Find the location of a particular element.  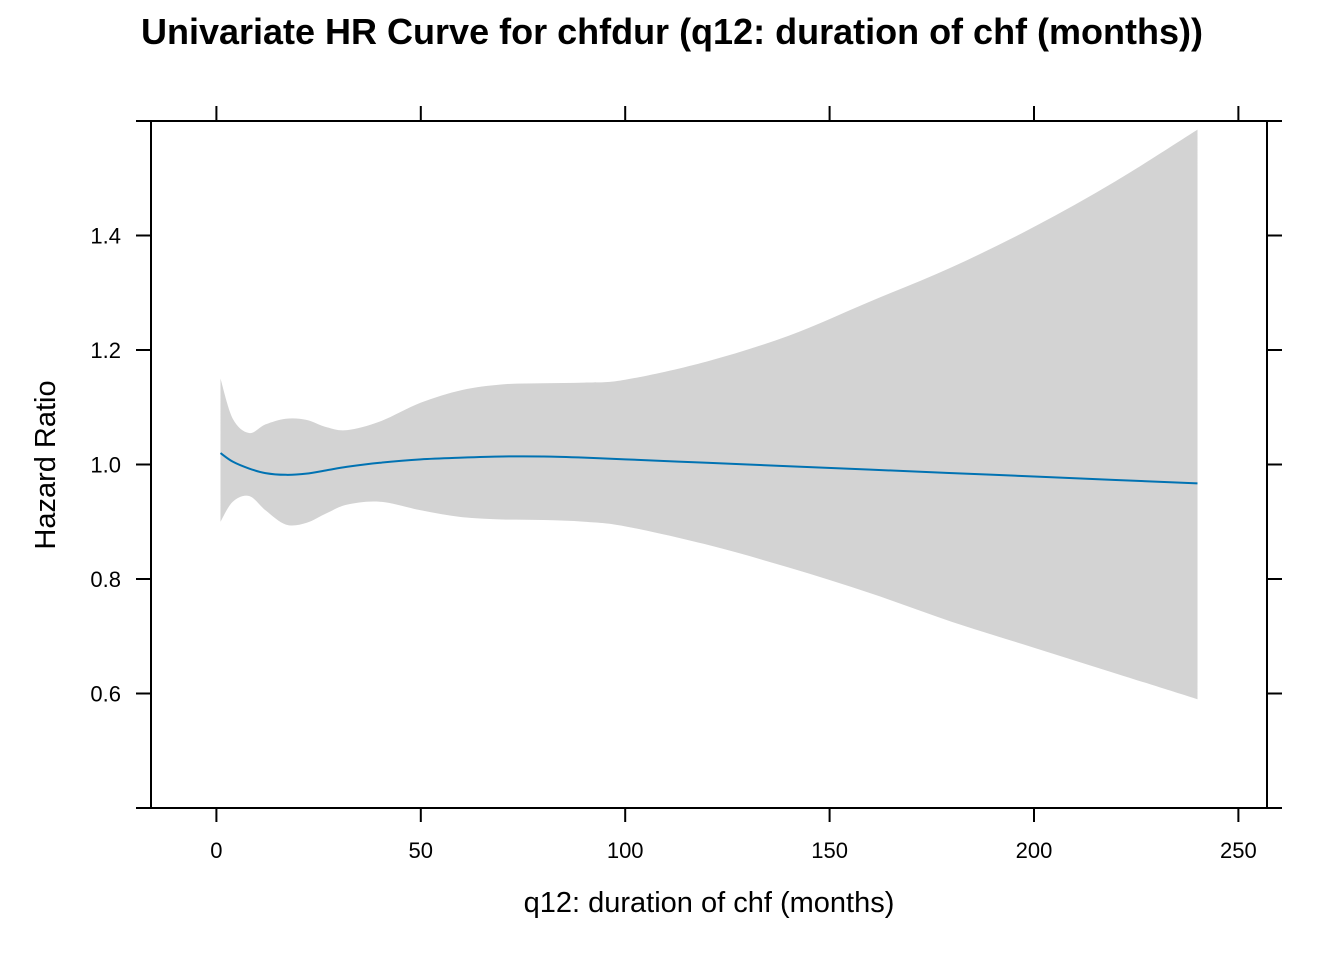

x-axis-label: q12: duration of chf (months) is located at coordinates (709, 903).